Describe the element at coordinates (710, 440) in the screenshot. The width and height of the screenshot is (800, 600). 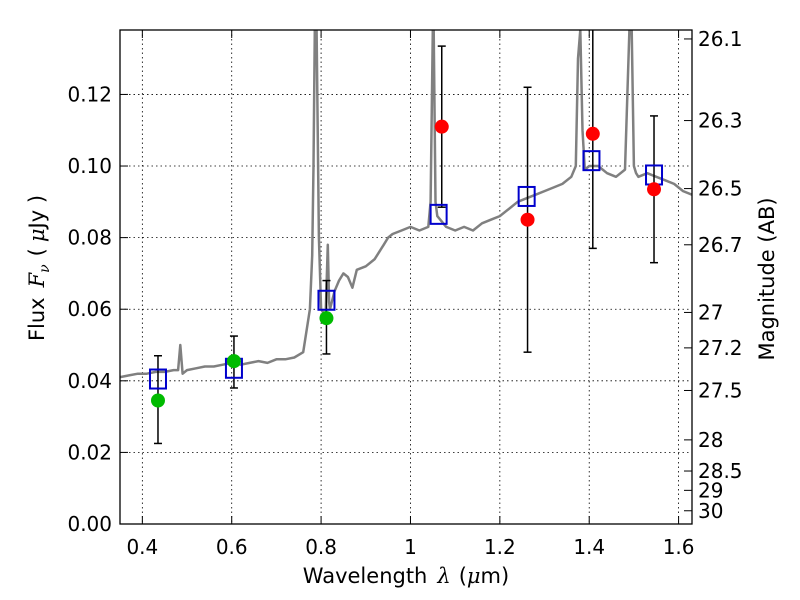
I see `y2-tick-label: 28` at that location.